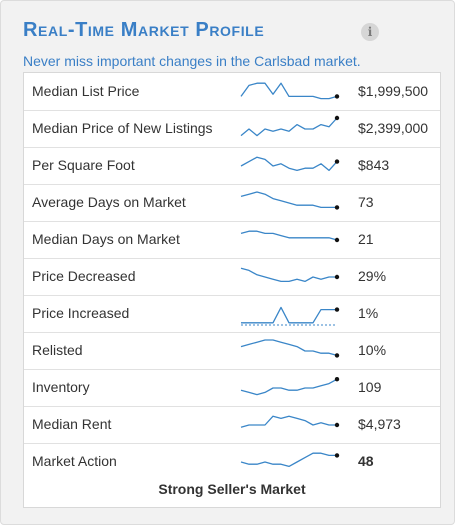  Describe the element at coordinates (366, 202) in the screenshot. I see `metric-value: 73` at that location.